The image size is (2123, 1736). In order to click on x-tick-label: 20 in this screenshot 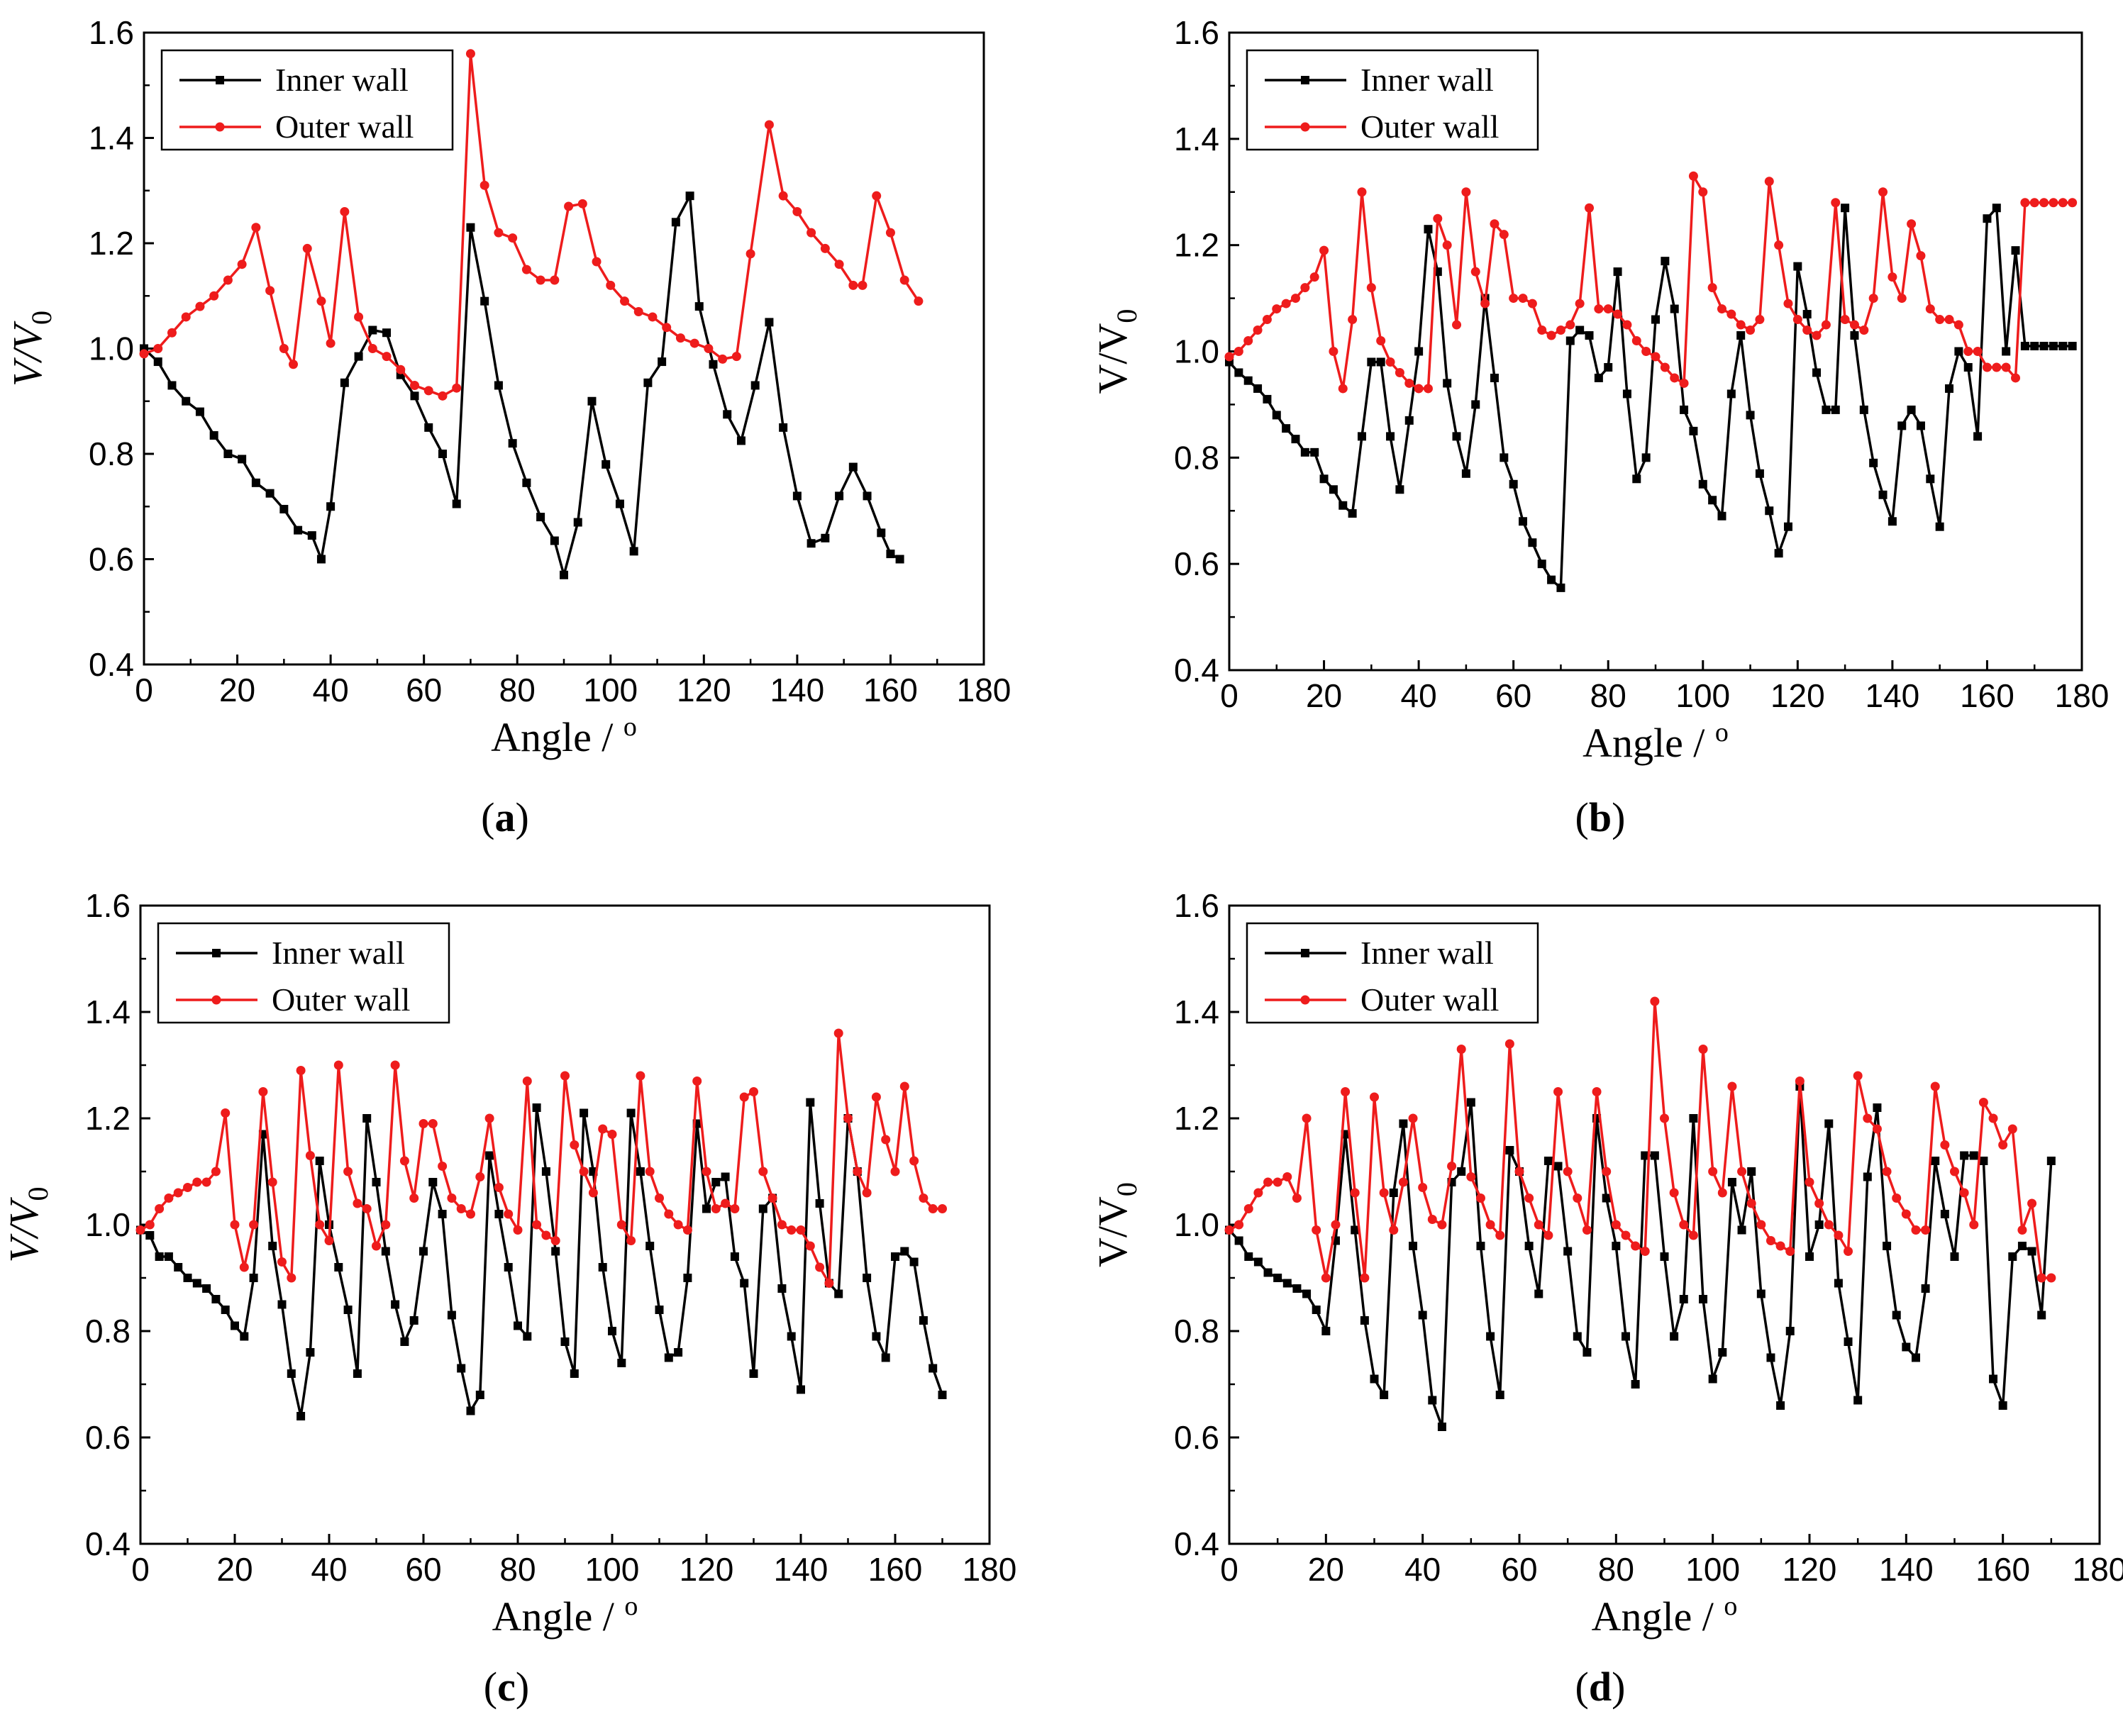, I will do `click(1326, 1569)`.